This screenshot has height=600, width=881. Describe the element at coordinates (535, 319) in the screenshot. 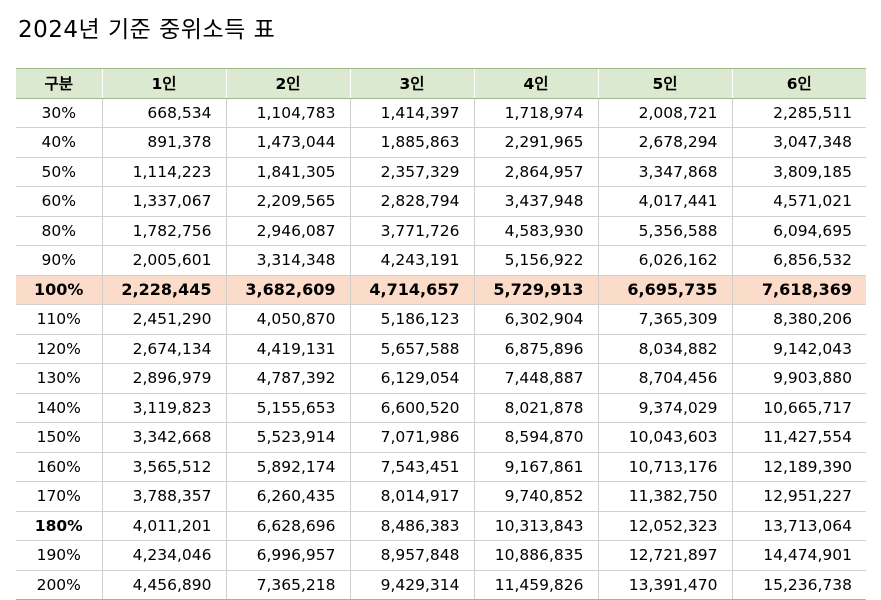

I see `income-cell: 6,302,904` at that location.